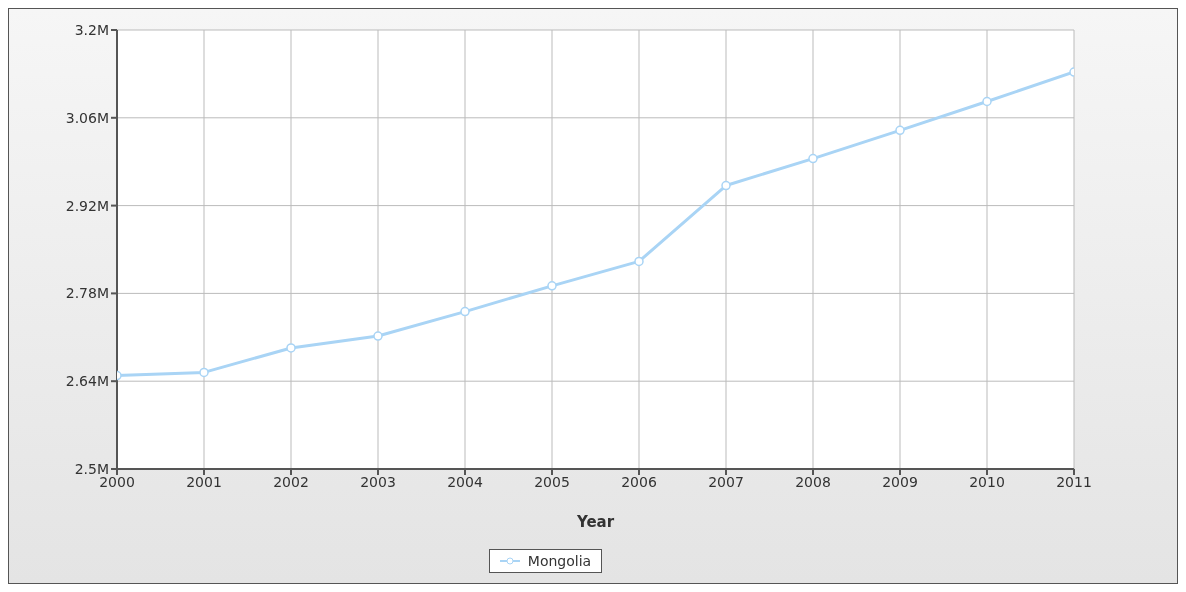 This screenshot has height=592, width=1186. I want to click on x-tick-label: 2008, so click(813, 481).